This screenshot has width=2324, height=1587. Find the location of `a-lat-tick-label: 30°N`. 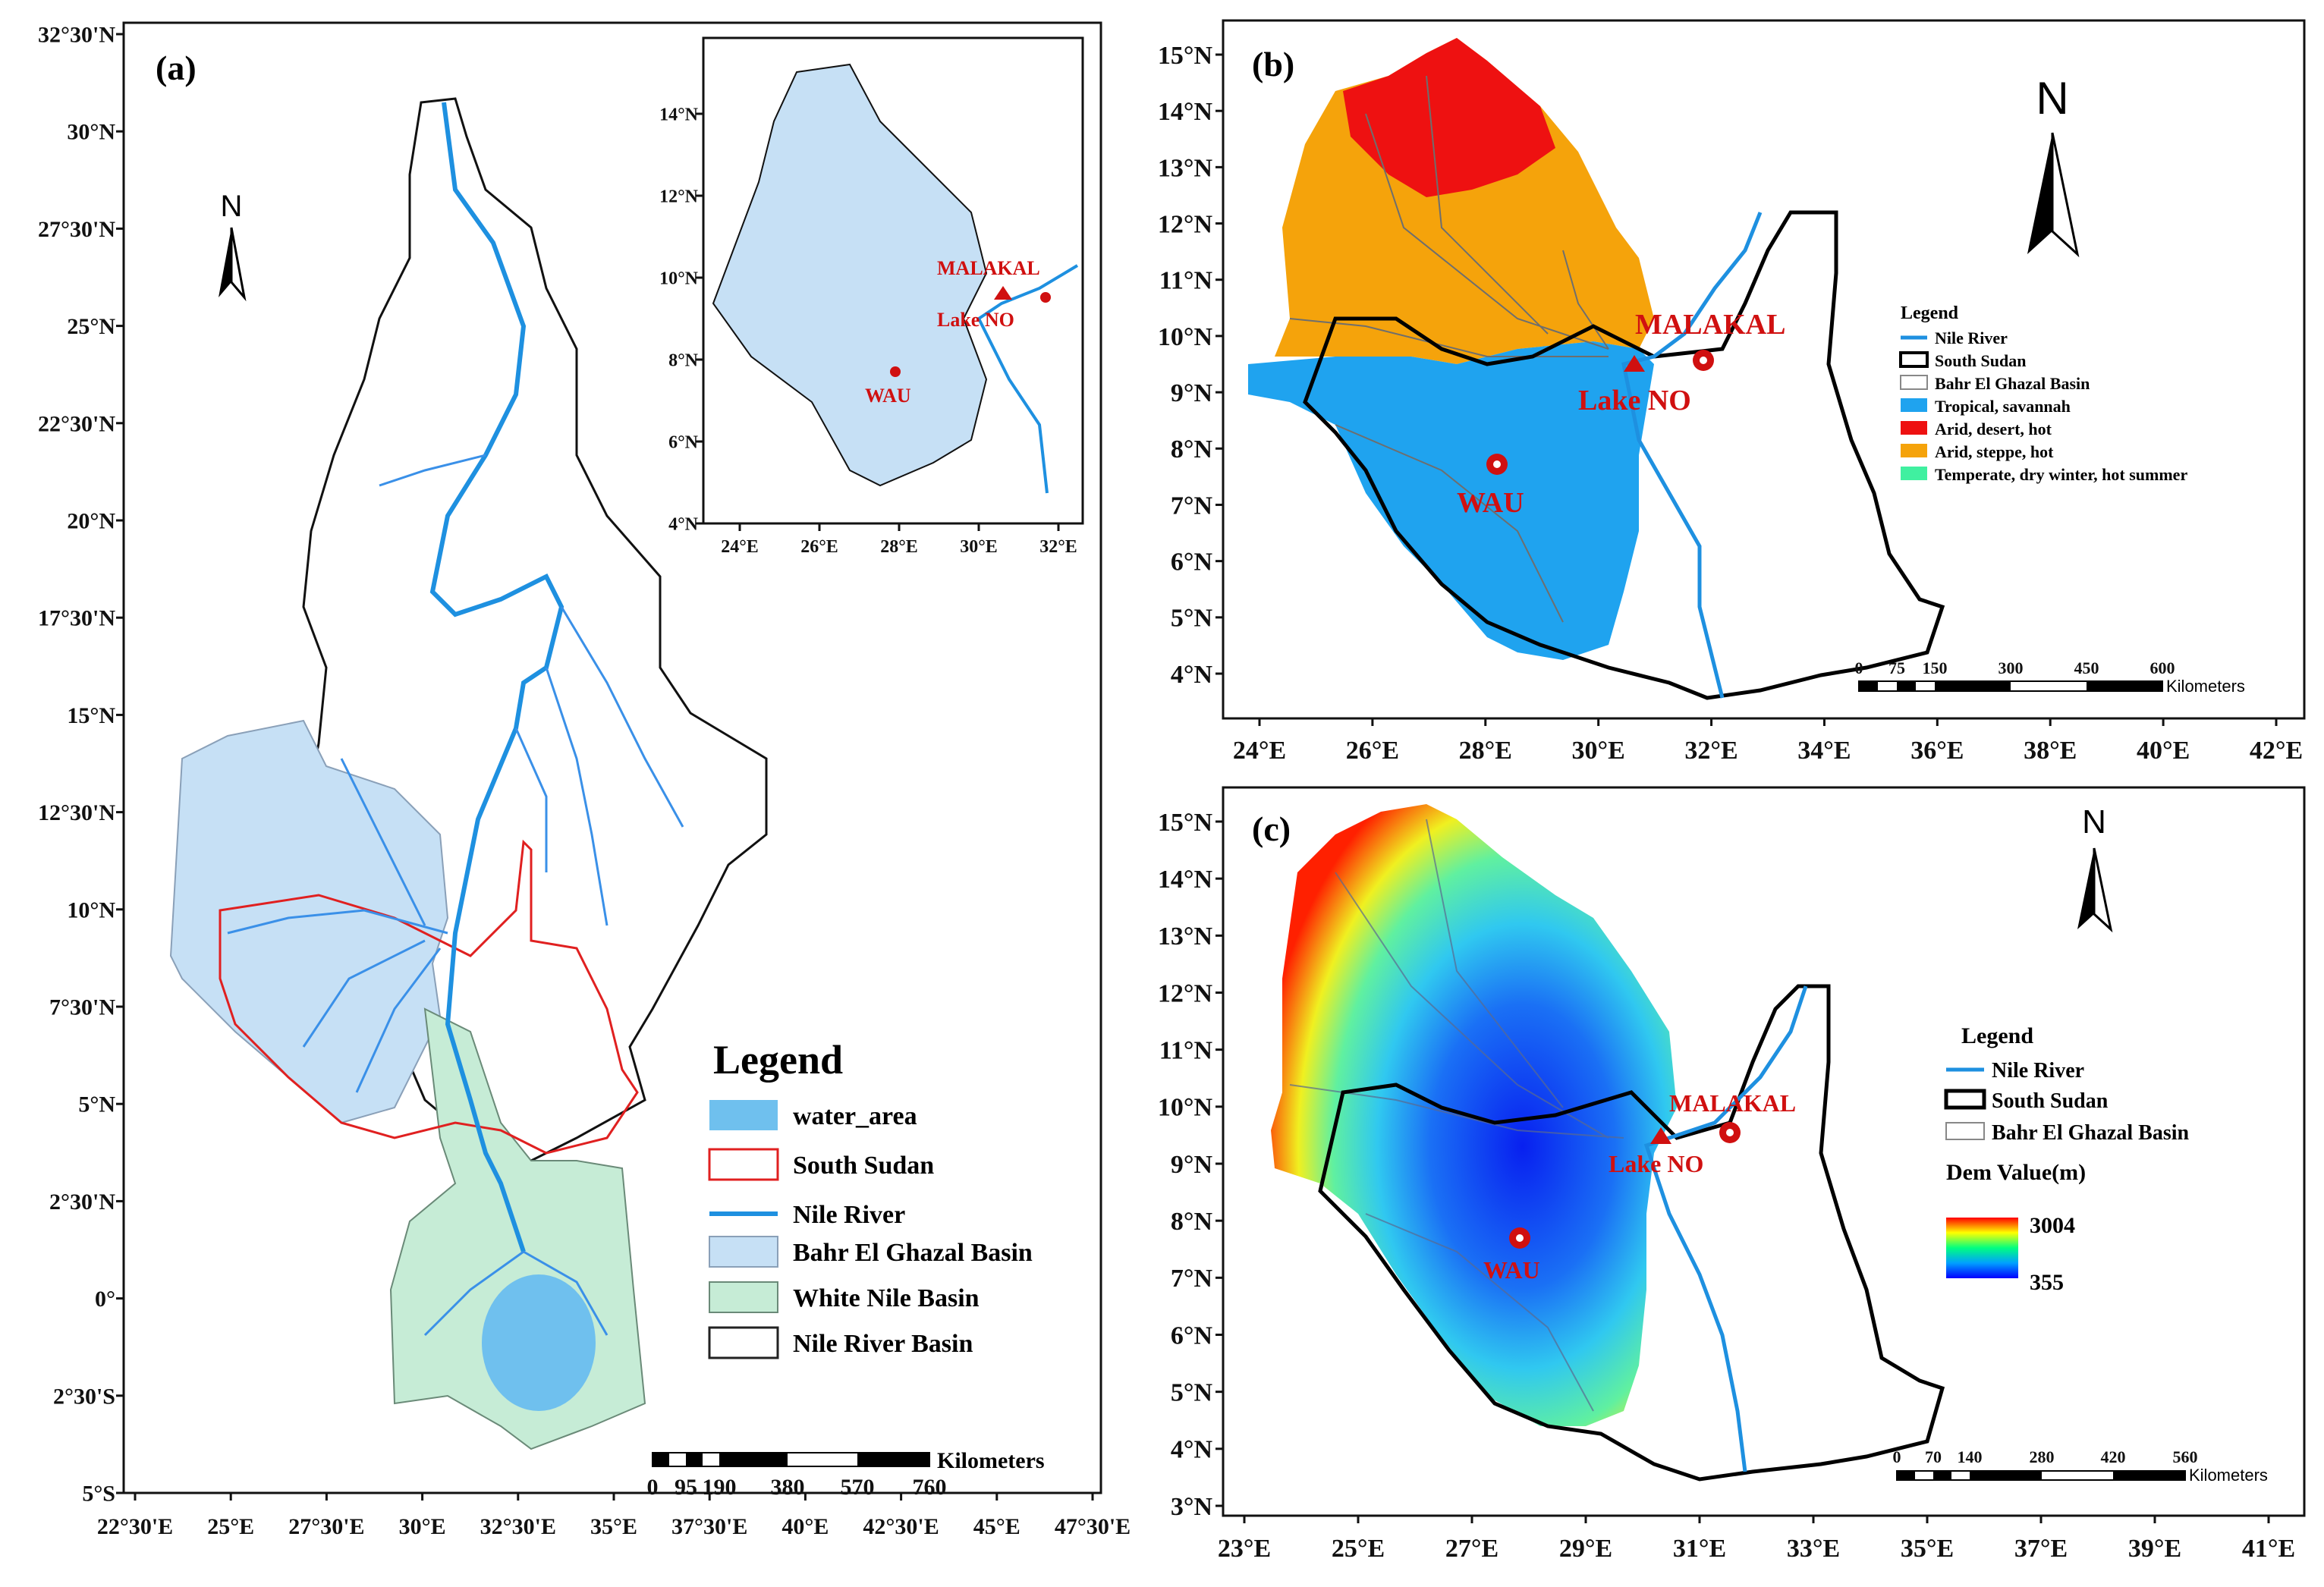

a-lat-tick-label: 30°N is located at coordinates (91, 132).